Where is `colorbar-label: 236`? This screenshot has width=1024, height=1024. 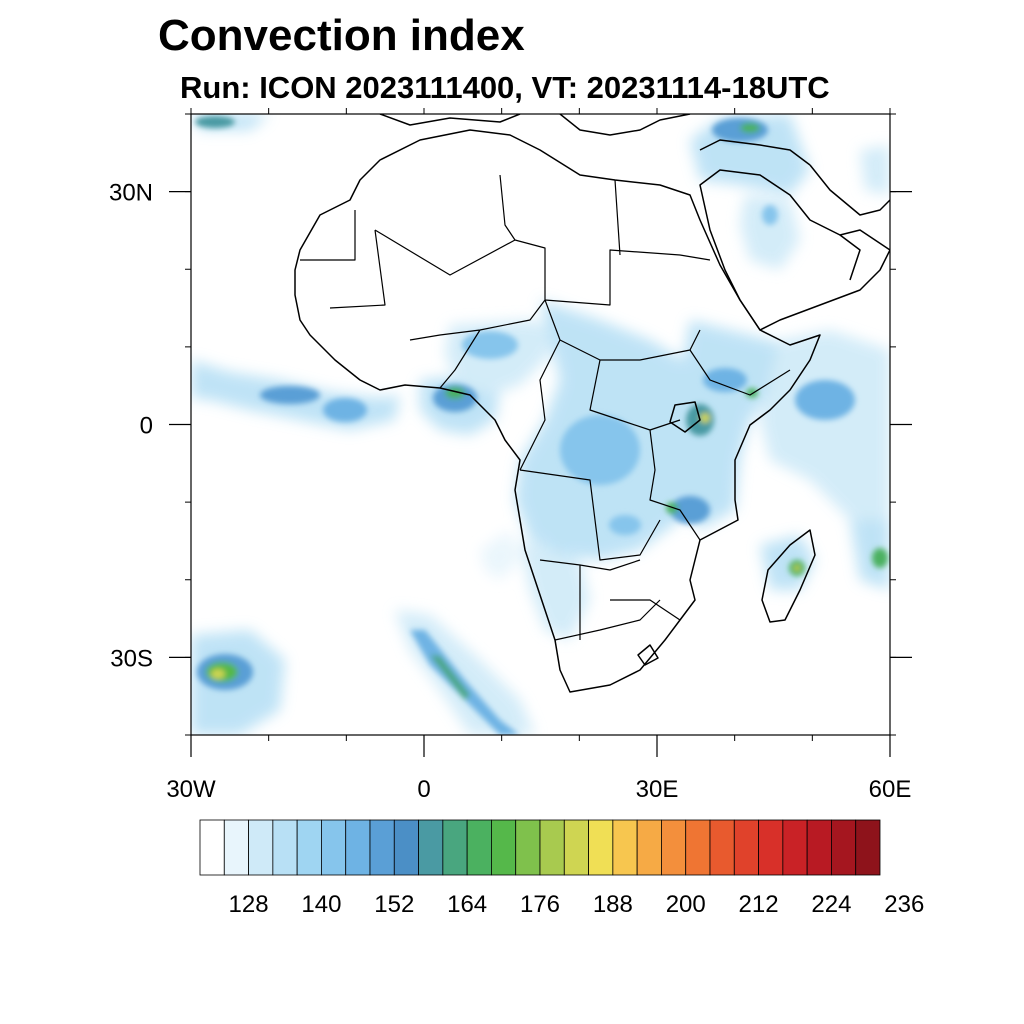 colorbar-label: 236 is located at coordinates (904, 904).